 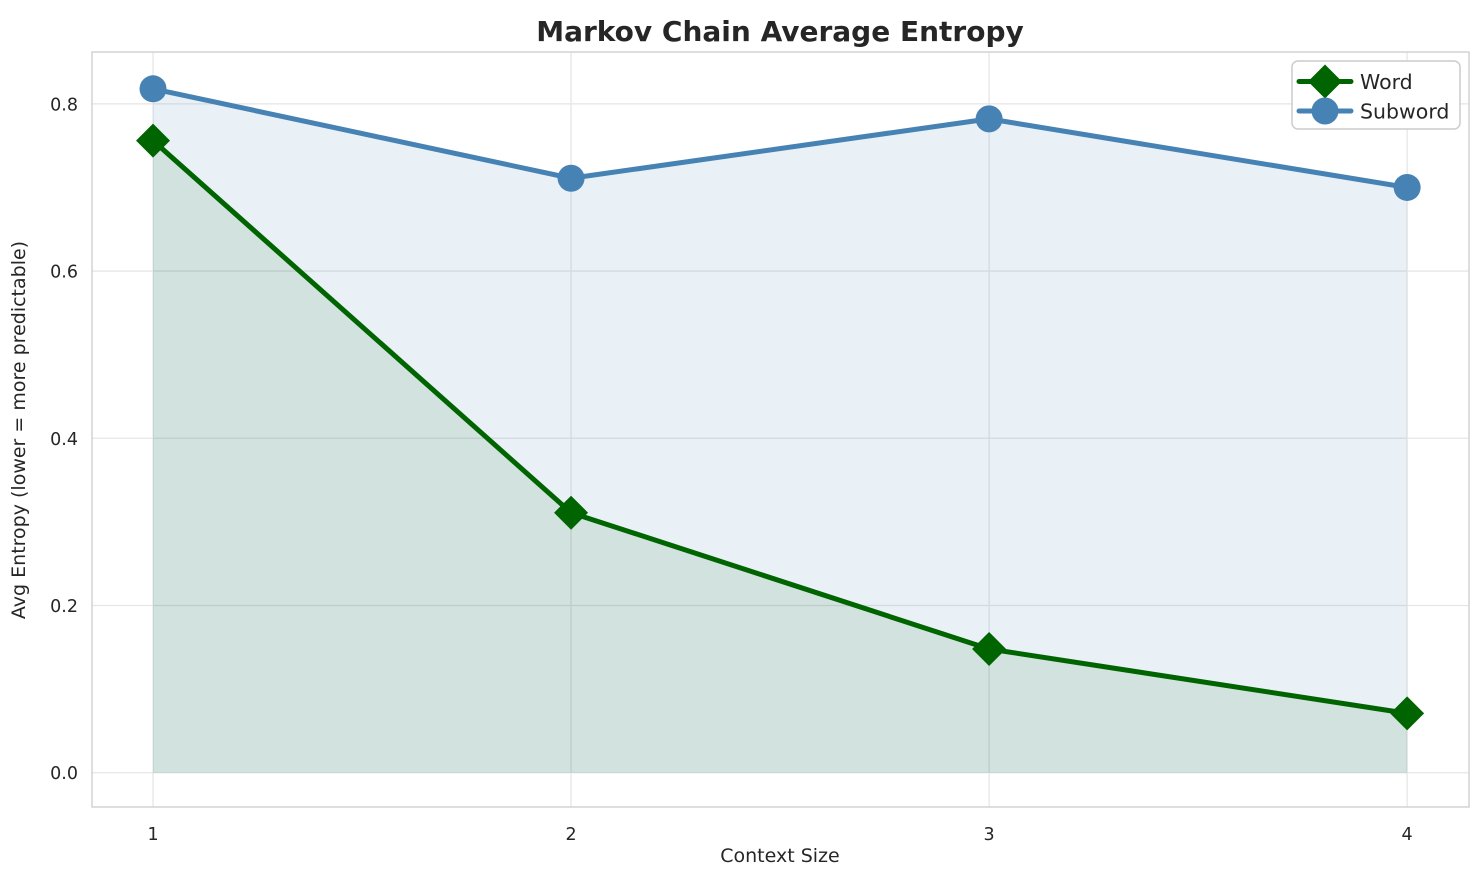 What do you see at coordinates (152, 835) in the screenshot?
I see `x-tick-1: 1` at bounding box center [152, 835].